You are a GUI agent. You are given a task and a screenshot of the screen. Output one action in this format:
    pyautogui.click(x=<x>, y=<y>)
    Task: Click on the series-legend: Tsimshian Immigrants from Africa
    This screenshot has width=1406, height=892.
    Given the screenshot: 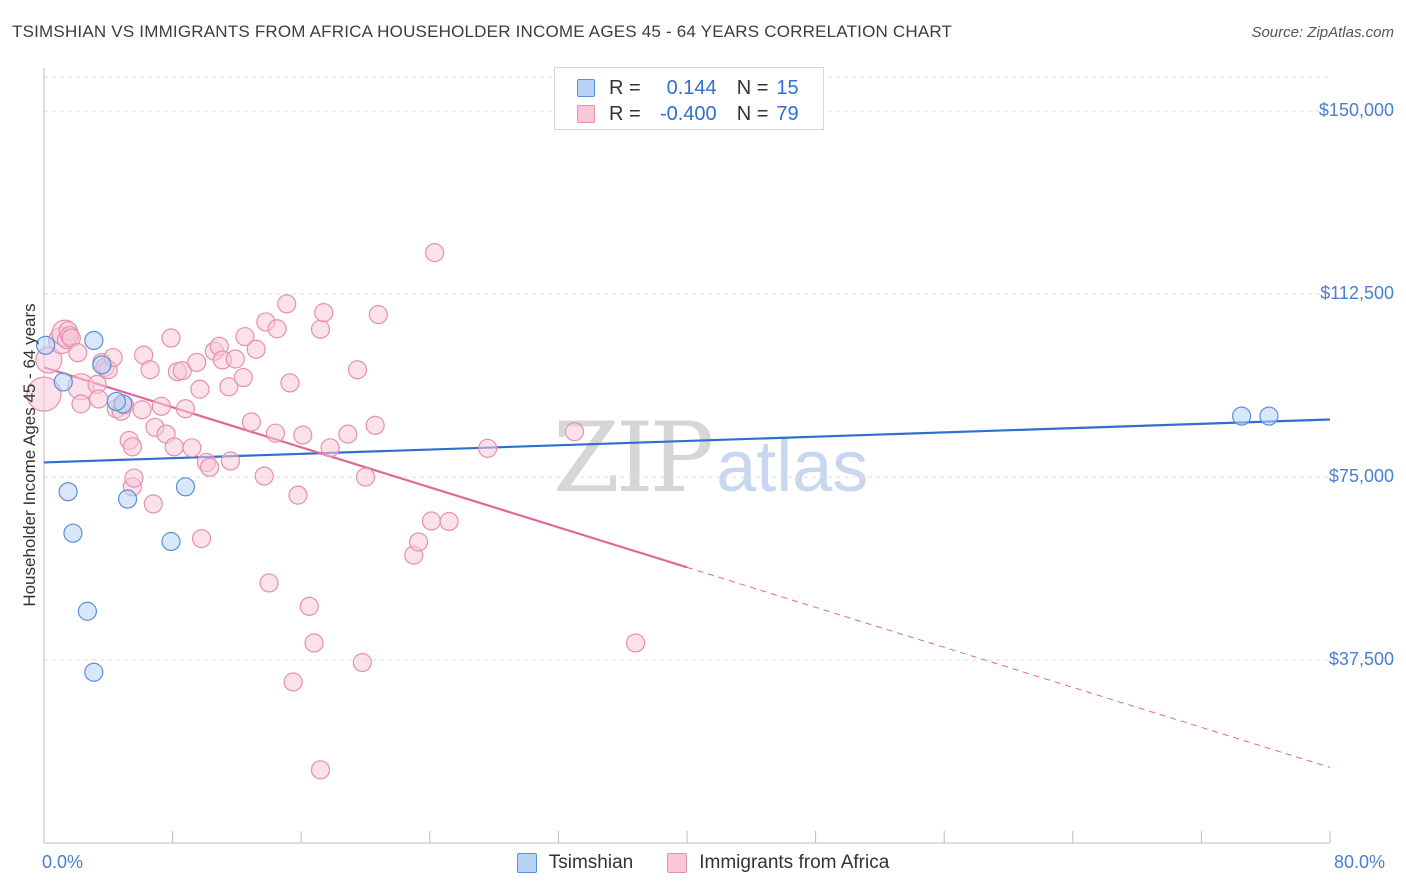 What is the action you would take?
    pyautogui.click(x=703, y=863)
    